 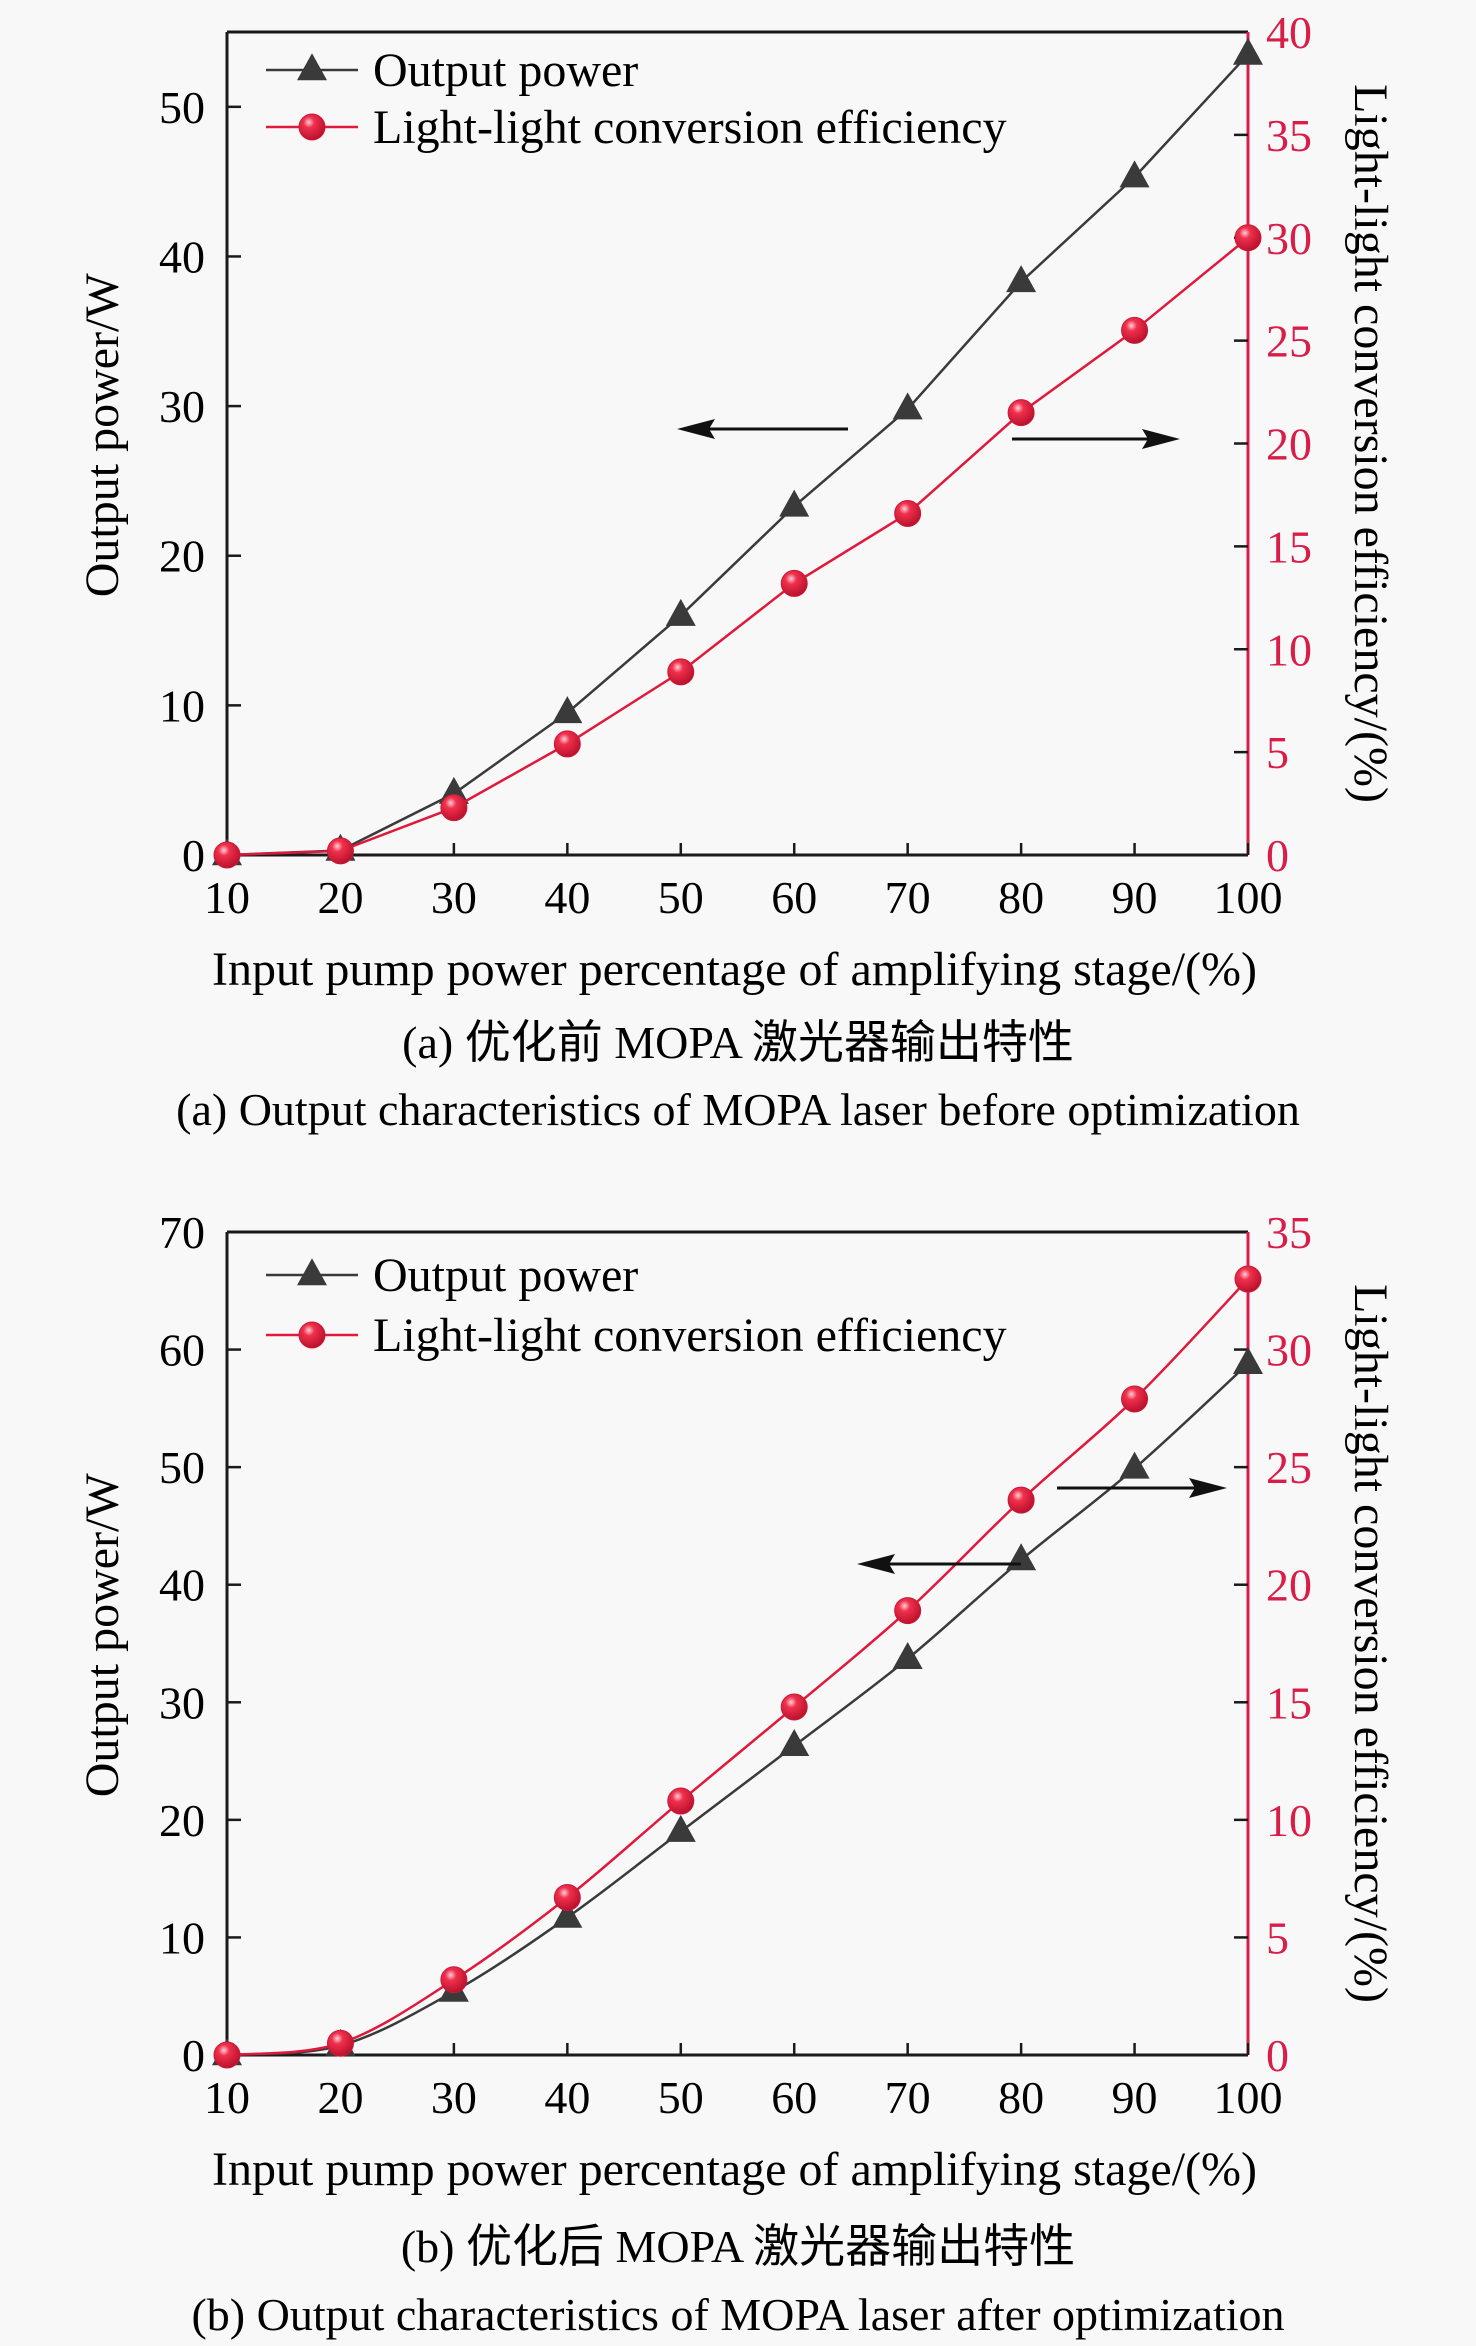 I want to click on y-tick-label: 20, so click(x=182, y=556).